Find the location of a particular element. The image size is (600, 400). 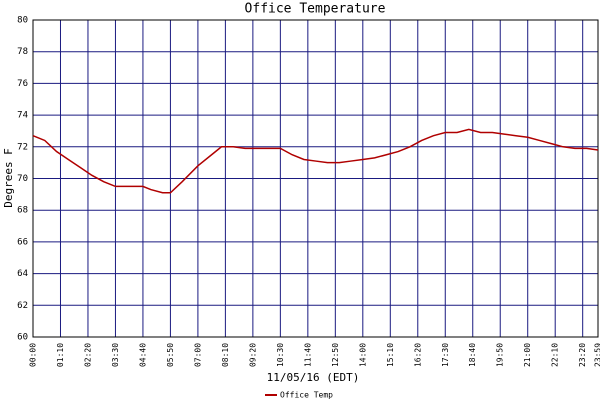

x-tick-label: 22:10 is located at coordinates (555, 355).